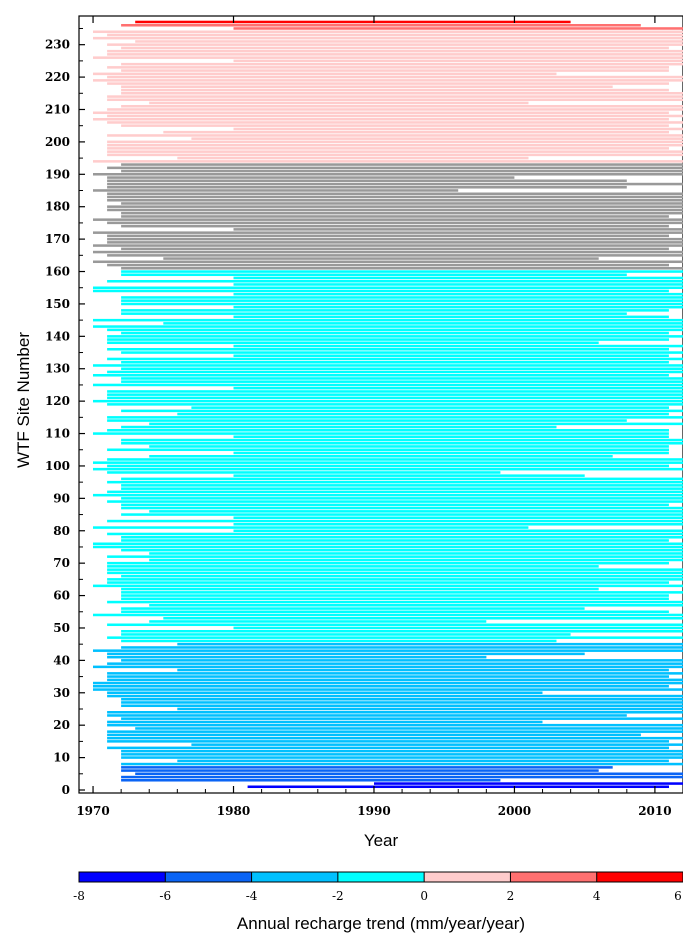  What do you see at coordinates (57, 466) in the screenshot?
I see `y-tick-label-100: 100` at bounding box center [57, 466].